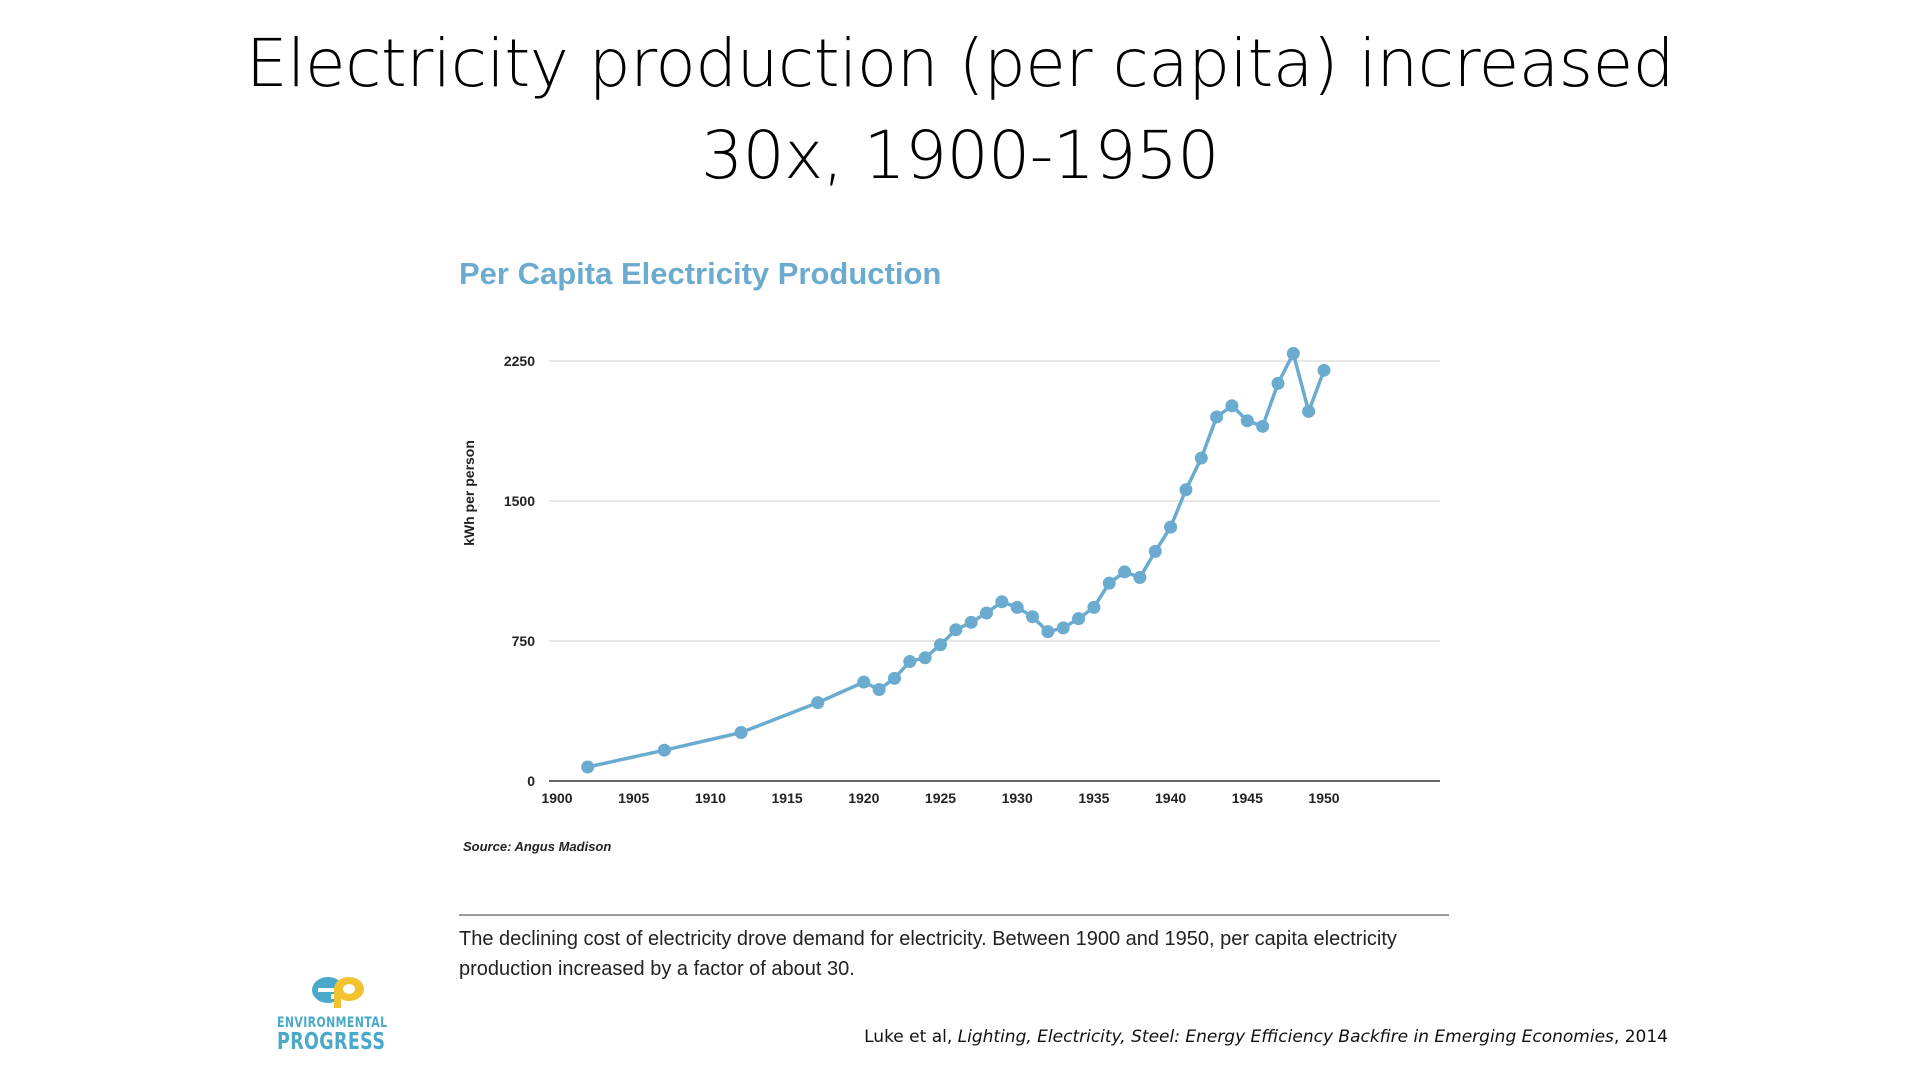  I want to click on x-tick-label: 1920, so click(863, 798).